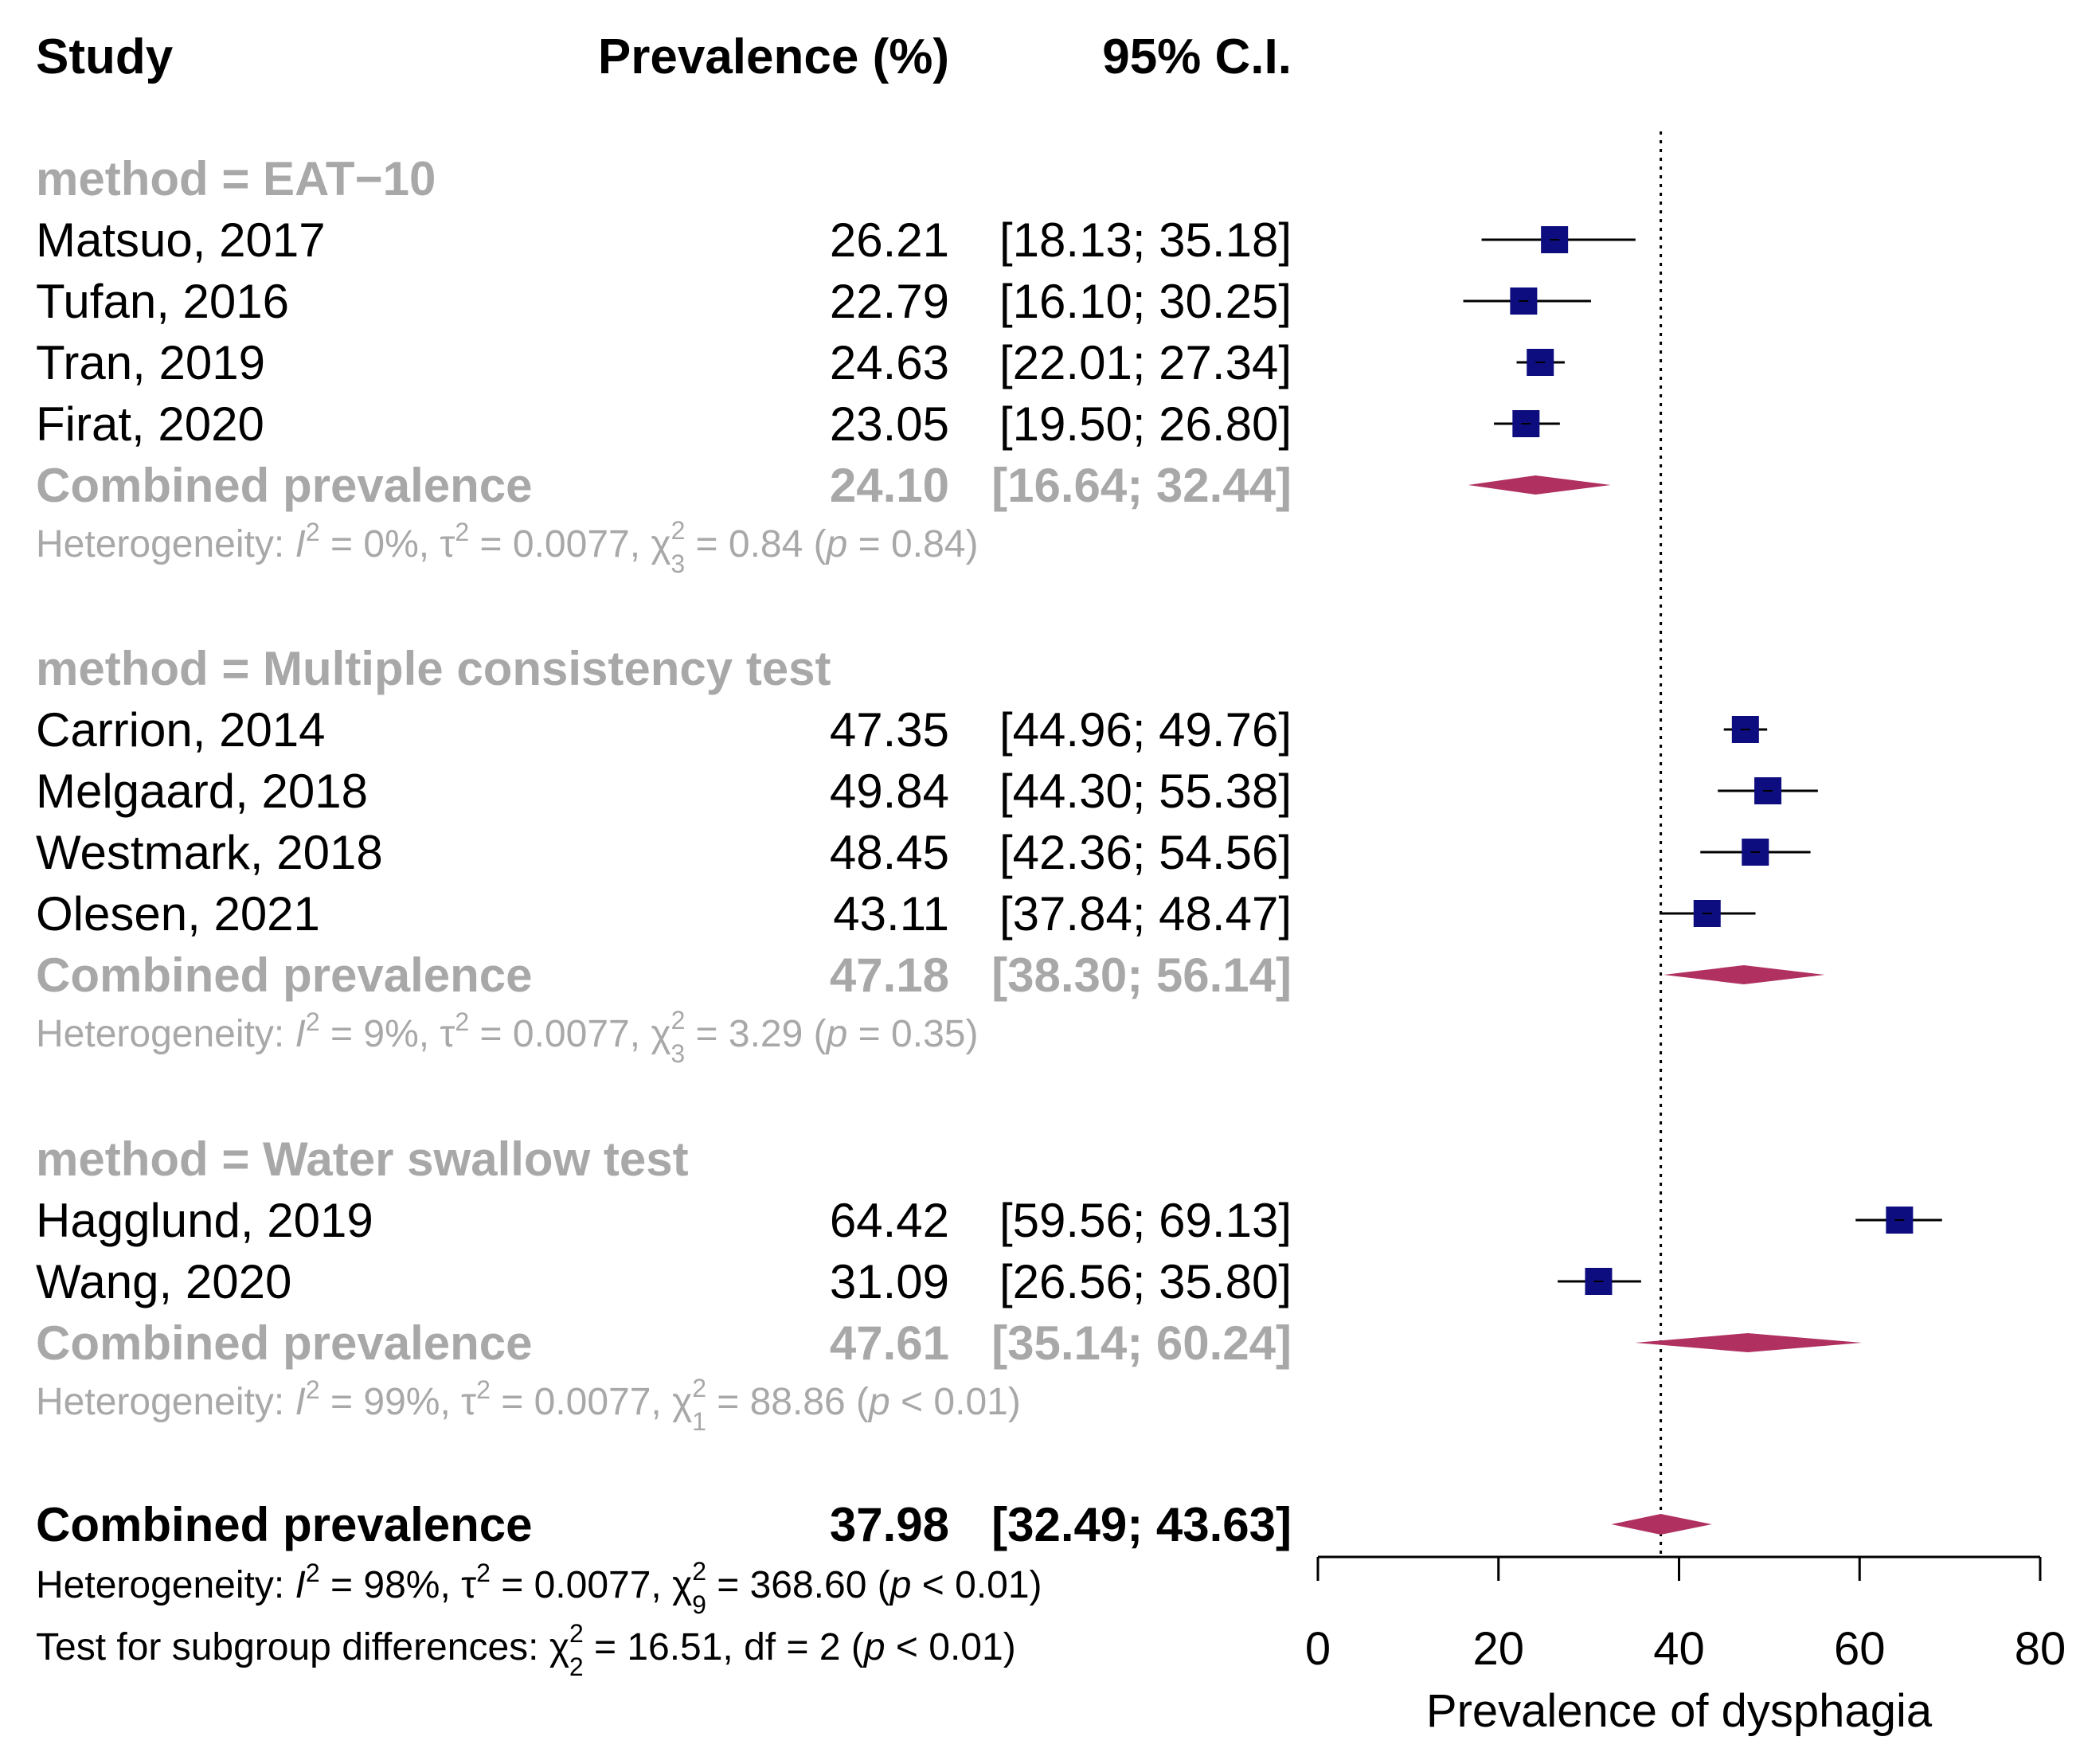 This screenshot has height=1764, width=2076. Describe the element at coordinates (1141, 486) in the screenshot. I see `combined-ci: [16.64; 32.44]` at that location.